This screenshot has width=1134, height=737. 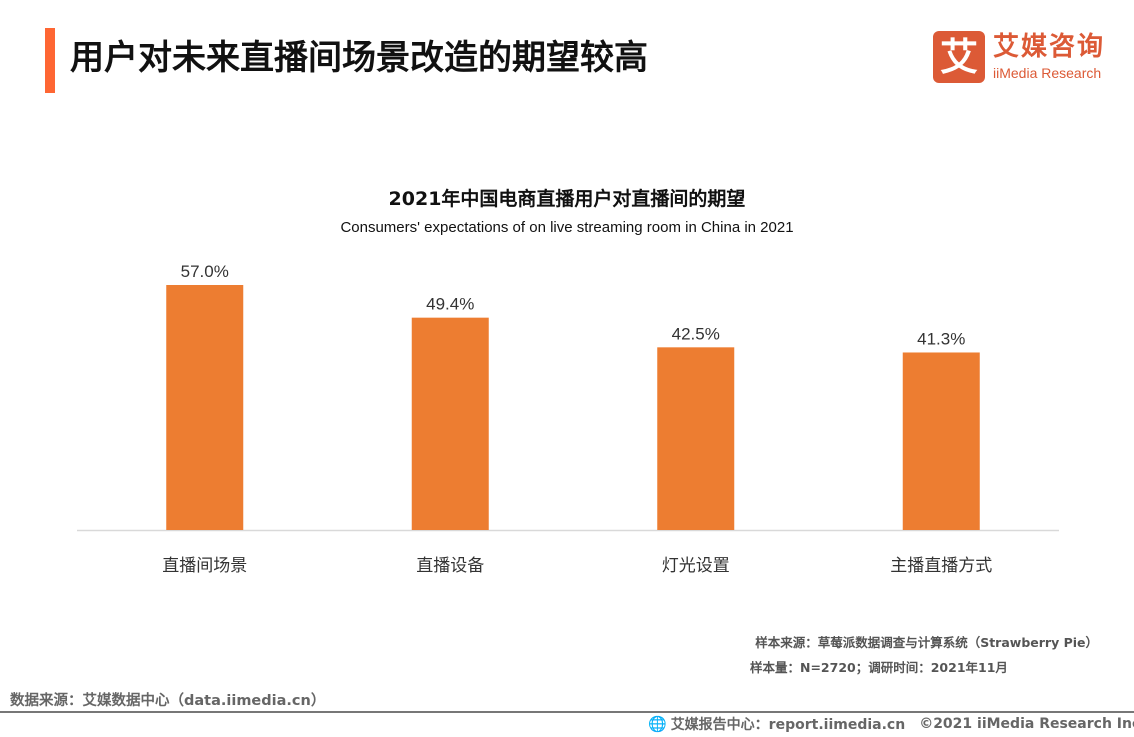 What do you see at coordinates (657, 724) in the screenshot?
I see `globe-icon: 🌐` at bounding box center [657, 724].